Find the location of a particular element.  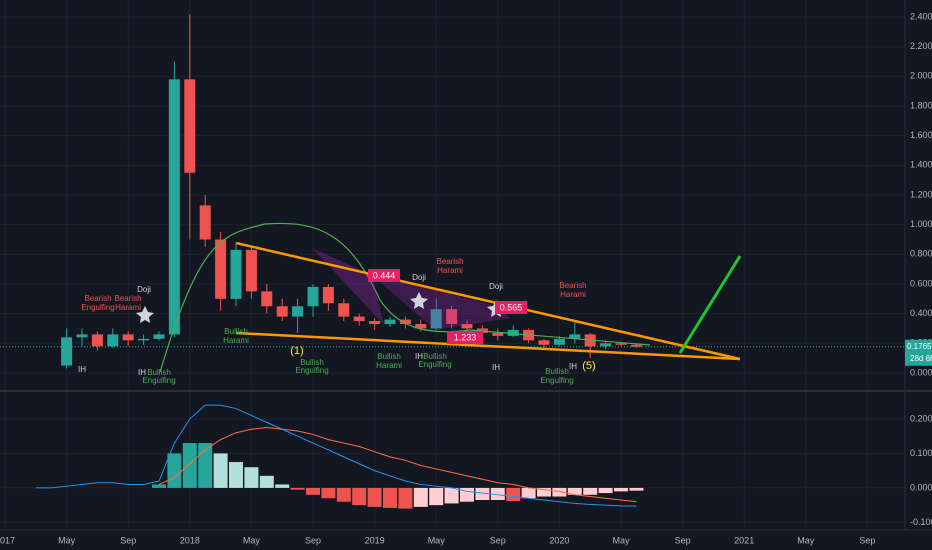

y-tick-label: -0.10000000 is located at coordinates (921, 522).